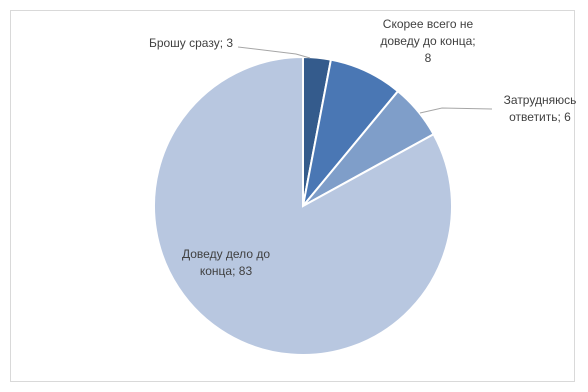 This screenshot has height=392, width=588. Describe the element at coordinates (540, 100) in the screenshot. I see `data-label-3-line: Затрудняюсь` at that location.